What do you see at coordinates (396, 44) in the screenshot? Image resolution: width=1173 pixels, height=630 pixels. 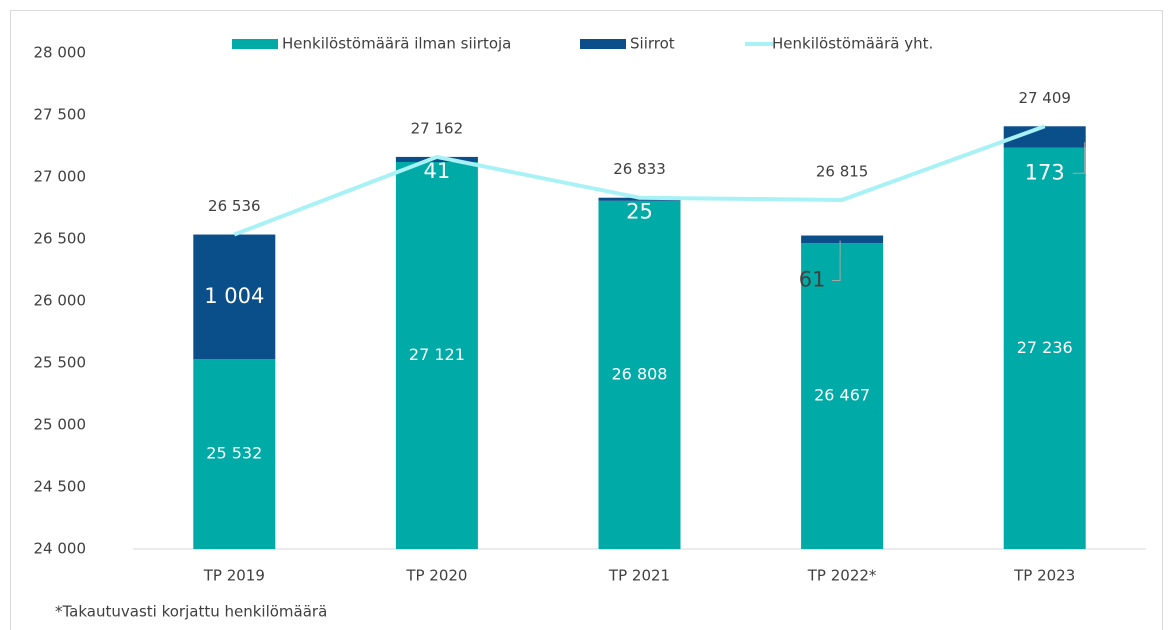 I see `legend-label: Henkilöstömäärä ilman siirtoja` at bounding box center [396, 44].